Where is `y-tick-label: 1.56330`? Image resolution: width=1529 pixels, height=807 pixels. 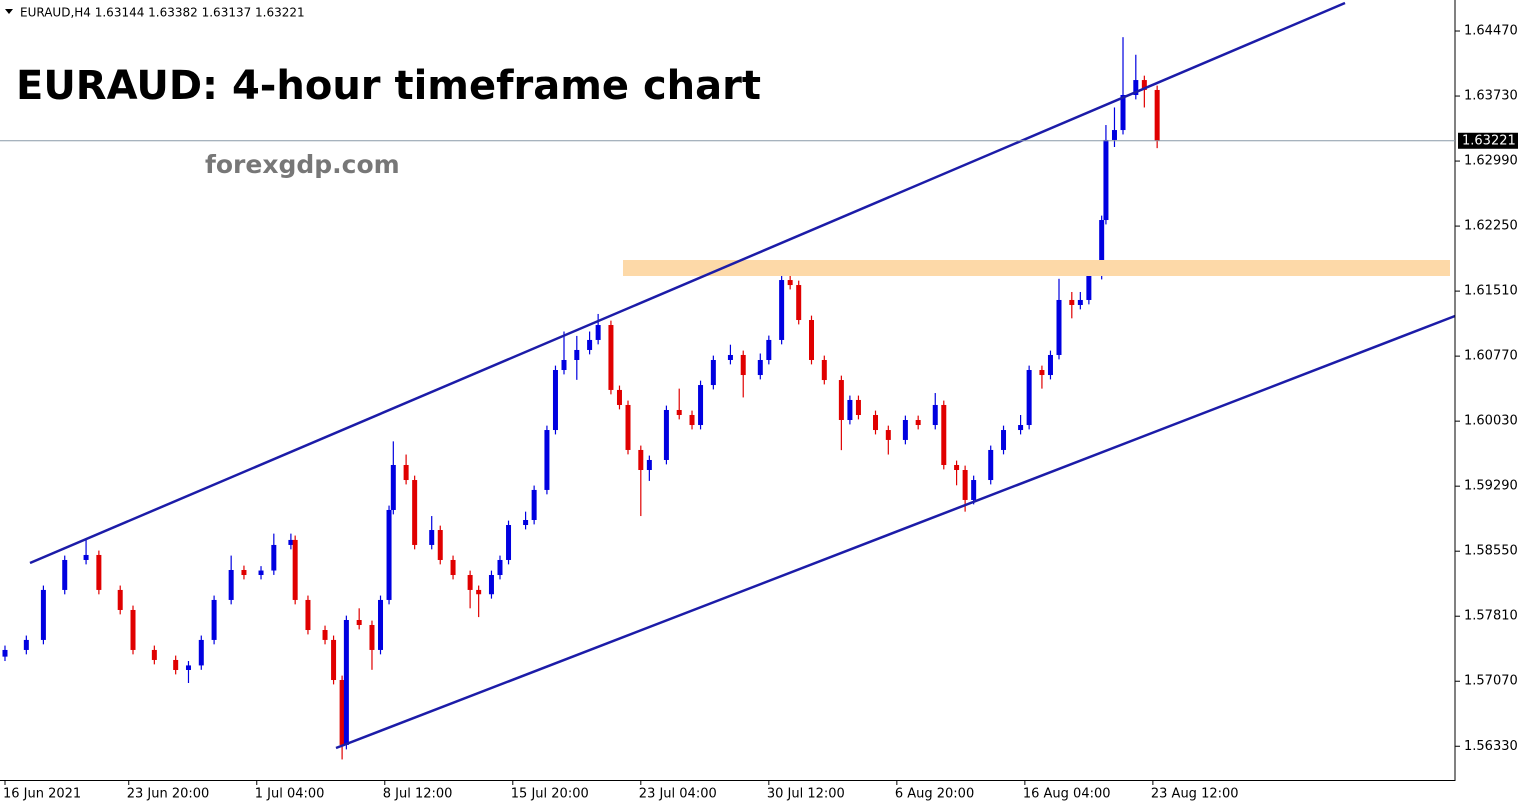
y-tick-label: 1.56330 is located at coordinates (1491, 746).